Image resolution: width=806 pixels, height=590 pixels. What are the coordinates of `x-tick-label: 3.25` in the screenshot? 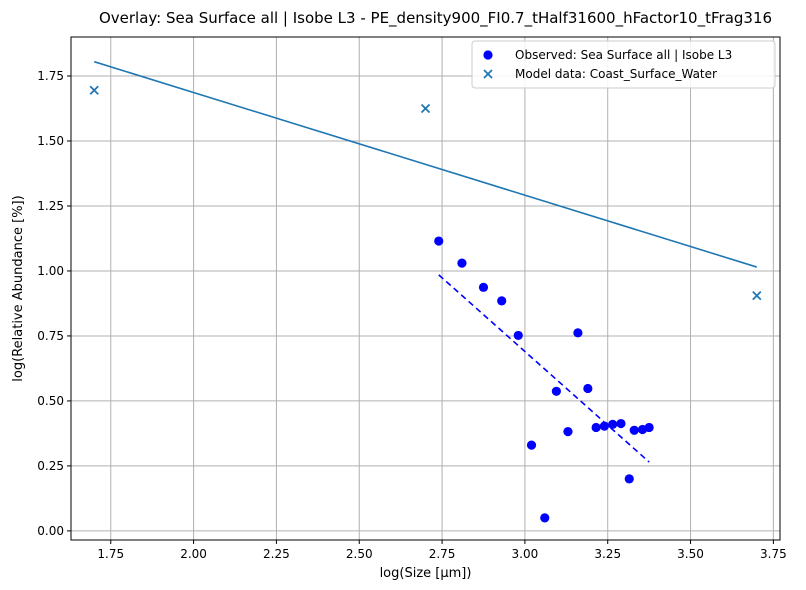 It's located at (607, 554).